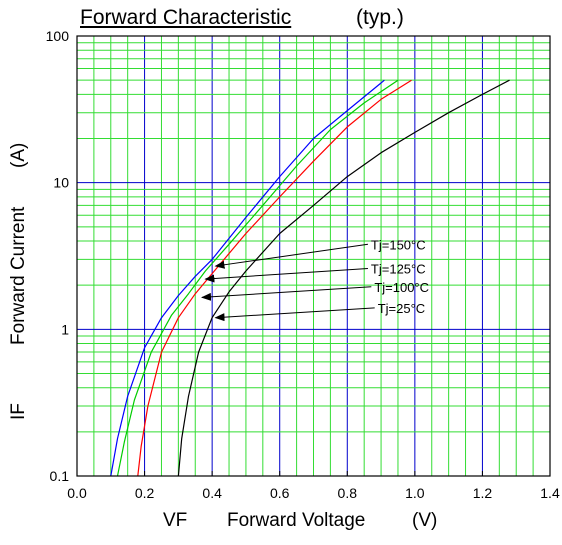 This screenshot has width=562, height=545. I want to click on y-tick-label: 1, so click(65, 329).